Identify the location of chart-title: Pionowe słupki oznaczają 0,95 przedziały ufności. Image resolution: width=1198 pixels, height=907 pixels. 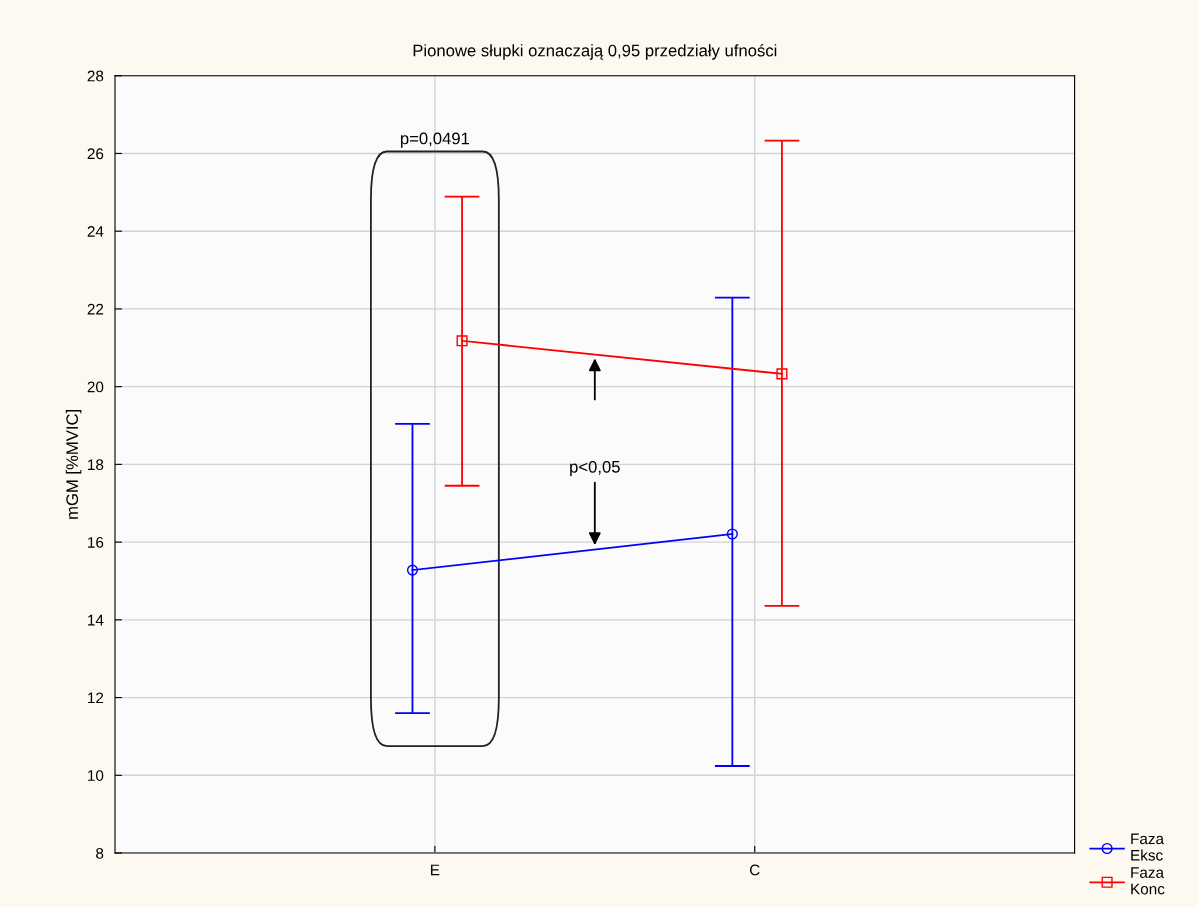
(595, 52).